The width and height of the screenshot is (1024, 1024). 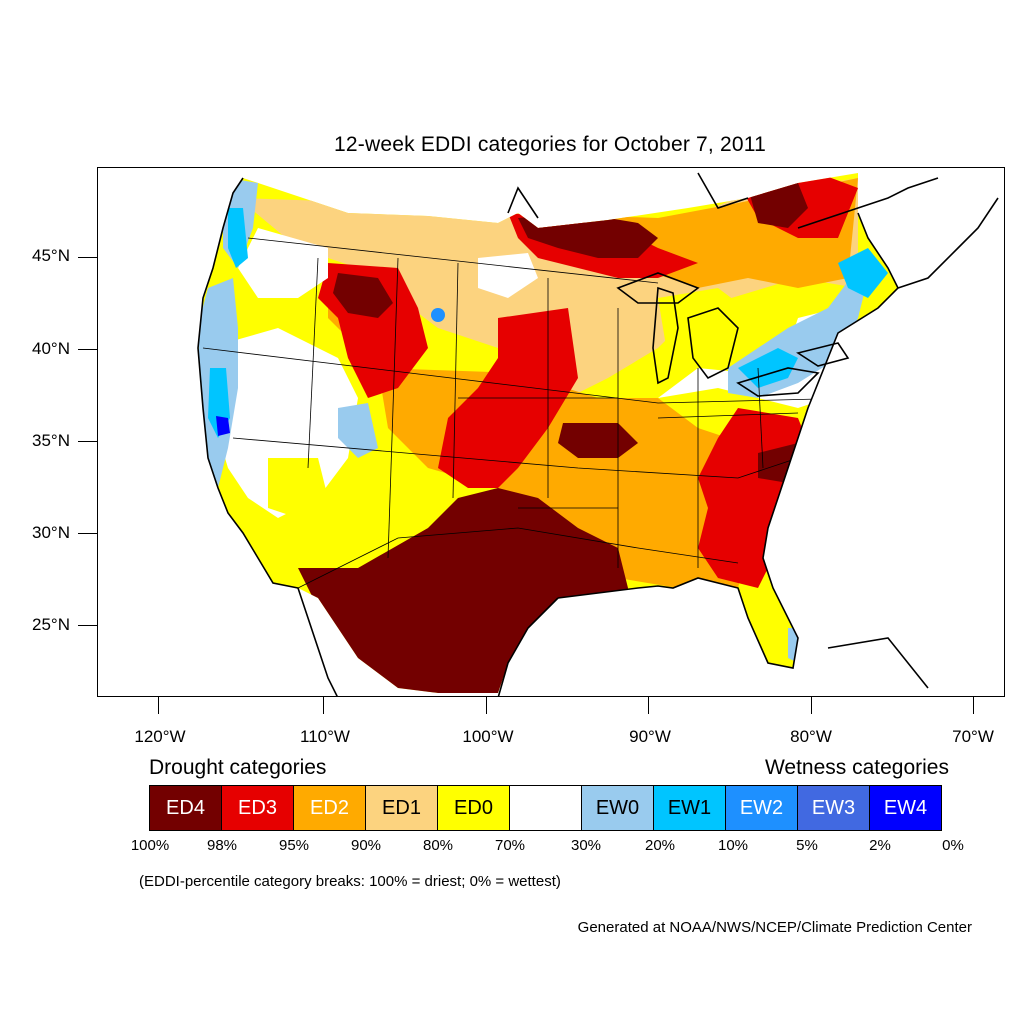 I want to click on lat-tick-45n, so click(x=87, y=257).